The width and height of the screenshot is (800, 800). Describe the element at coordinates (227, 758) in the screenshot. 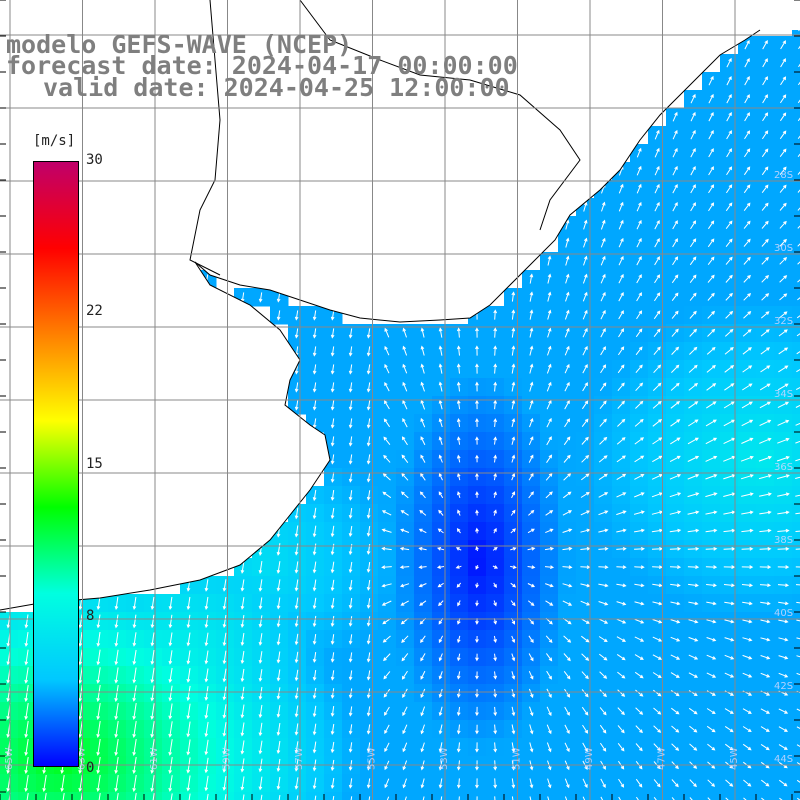

I see `lon-label: 59W` at that location.